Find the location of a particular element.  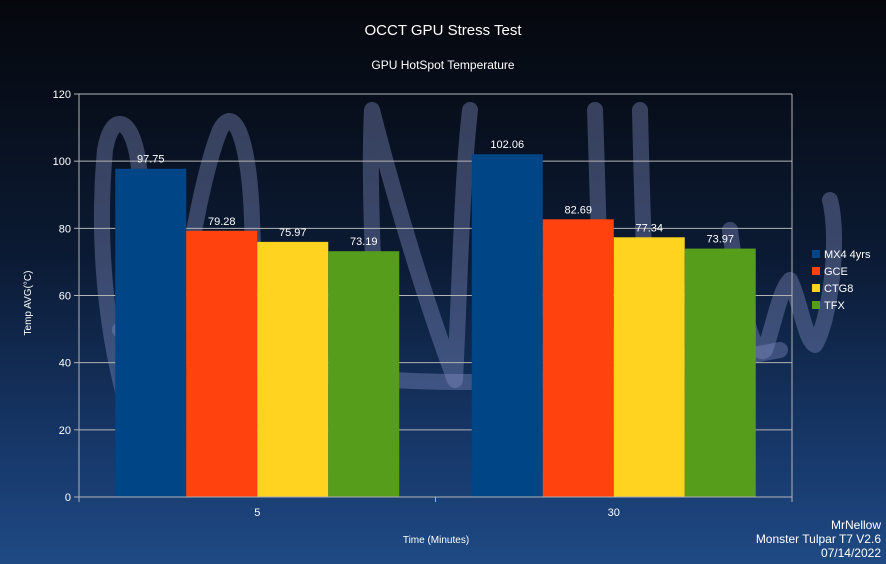

data-label: 75.97 is located at coordinates (293, 233).